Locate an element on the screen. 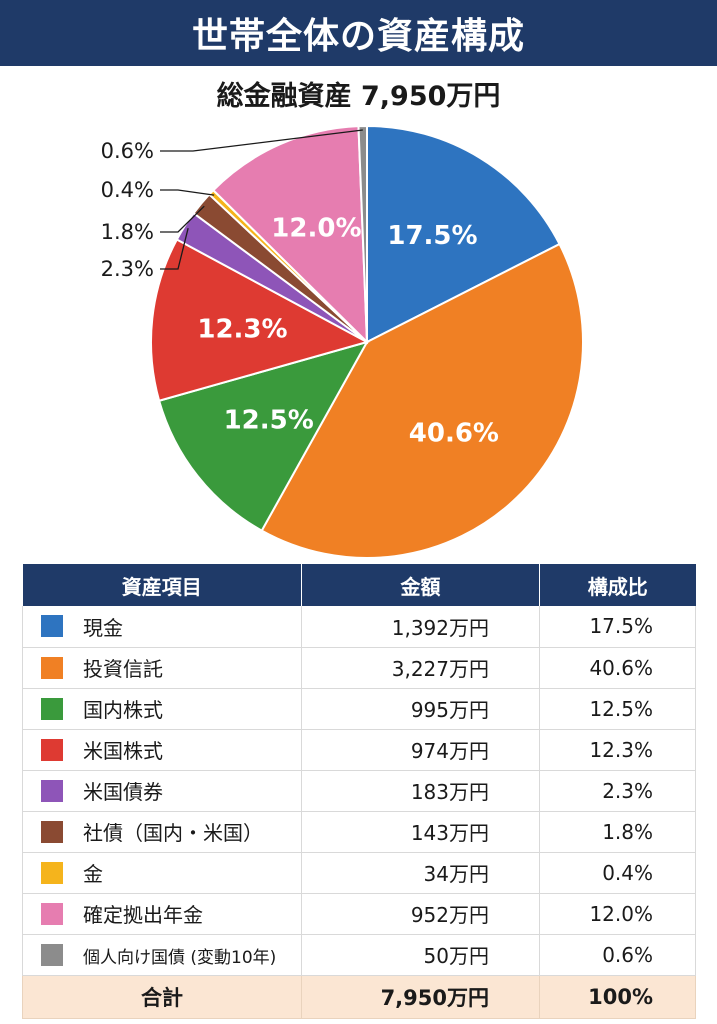 The width and height of the screenshot is (717, 1024). asset-pct: 12.3% is located at coordinates (617, 750).